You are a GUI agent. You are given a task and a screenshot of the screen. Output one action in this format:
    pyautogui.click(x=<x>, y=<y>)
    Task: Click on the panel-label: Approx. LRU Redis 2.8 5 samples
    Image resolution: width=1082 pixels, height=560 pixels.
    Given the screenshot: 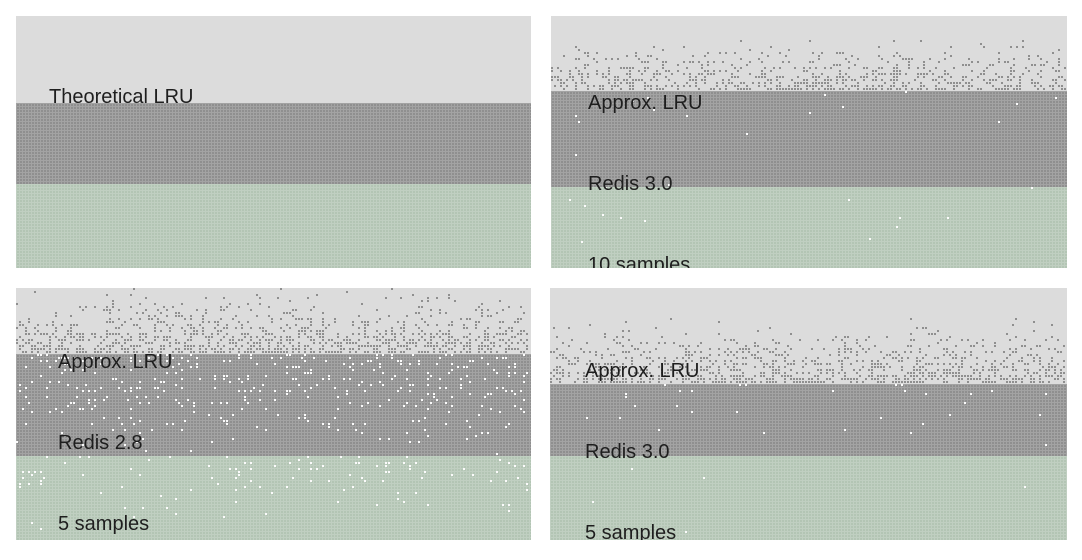 What is the action you would take?
    pyautogui.click(x=115, y=417)
    